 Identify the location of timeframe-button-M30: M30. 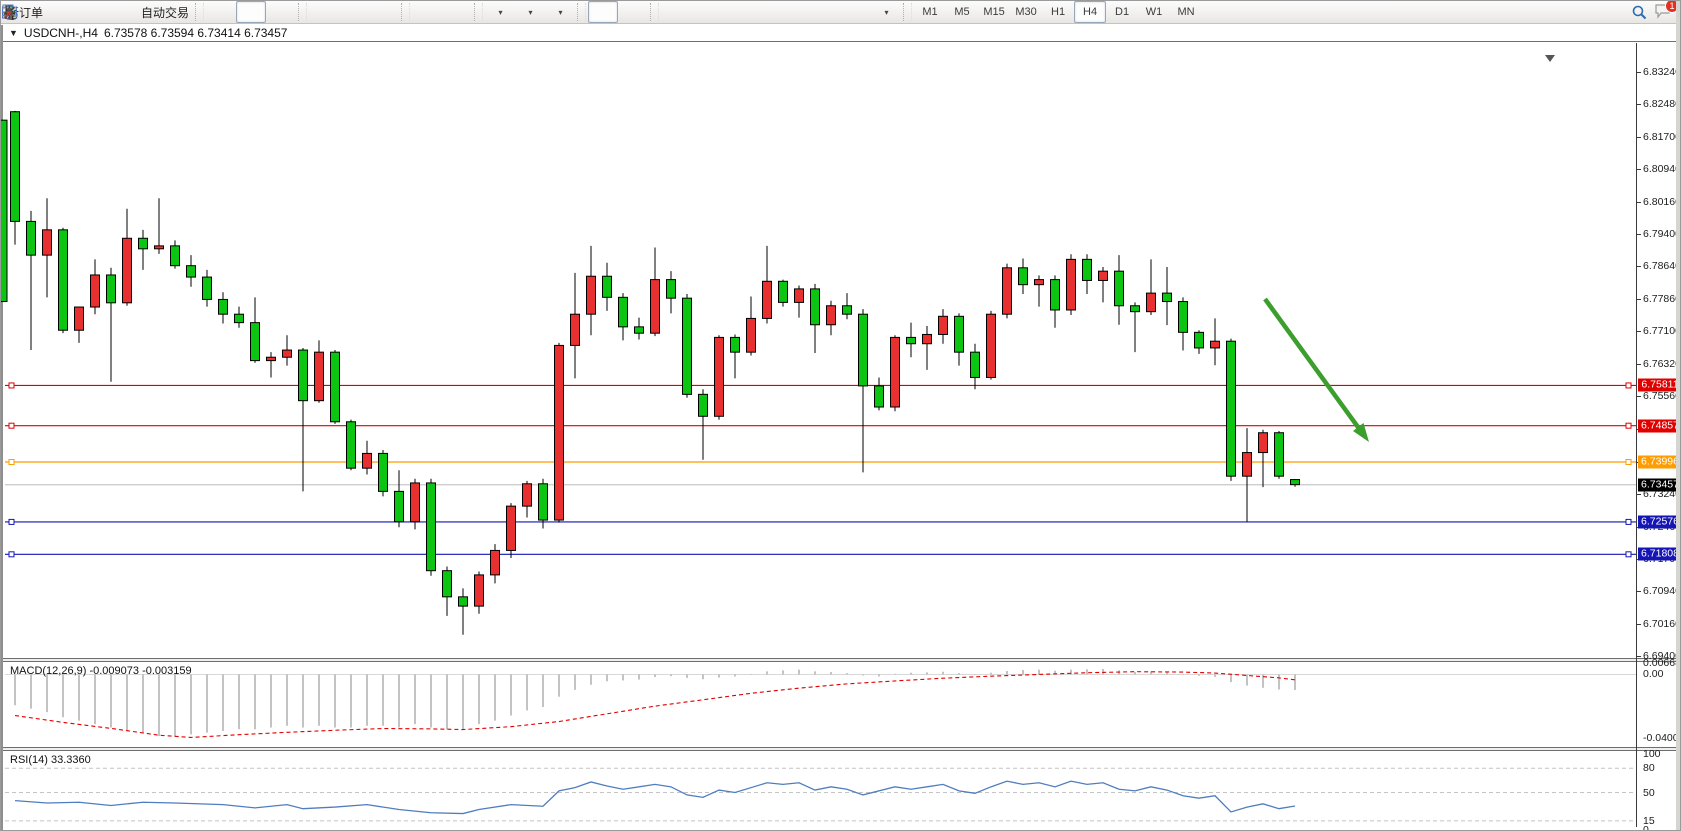
(1026, 12).